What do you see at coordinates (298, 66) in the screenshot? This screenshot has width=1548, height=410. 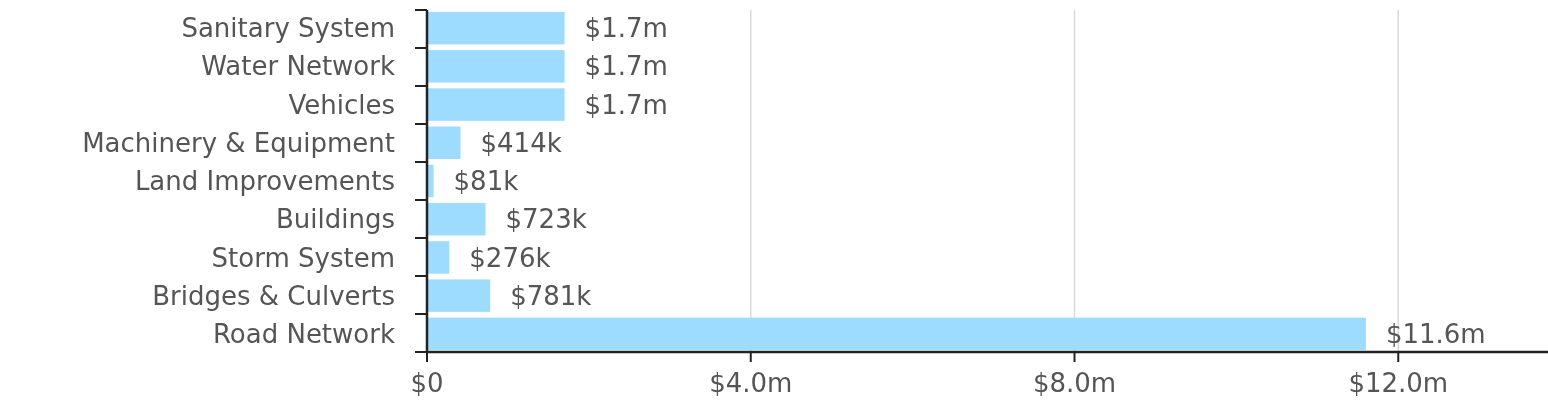 I see `y-tick-label: Water Network` at bounding box center [298, 66].